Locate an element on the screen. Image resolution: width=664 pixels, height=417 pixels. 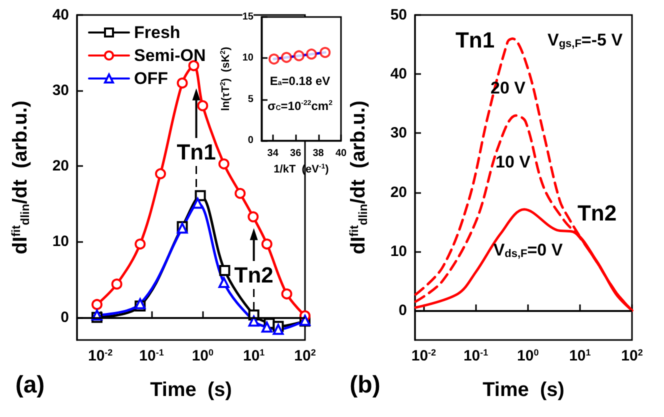
text: (b) is located at coordinates (365, 385).